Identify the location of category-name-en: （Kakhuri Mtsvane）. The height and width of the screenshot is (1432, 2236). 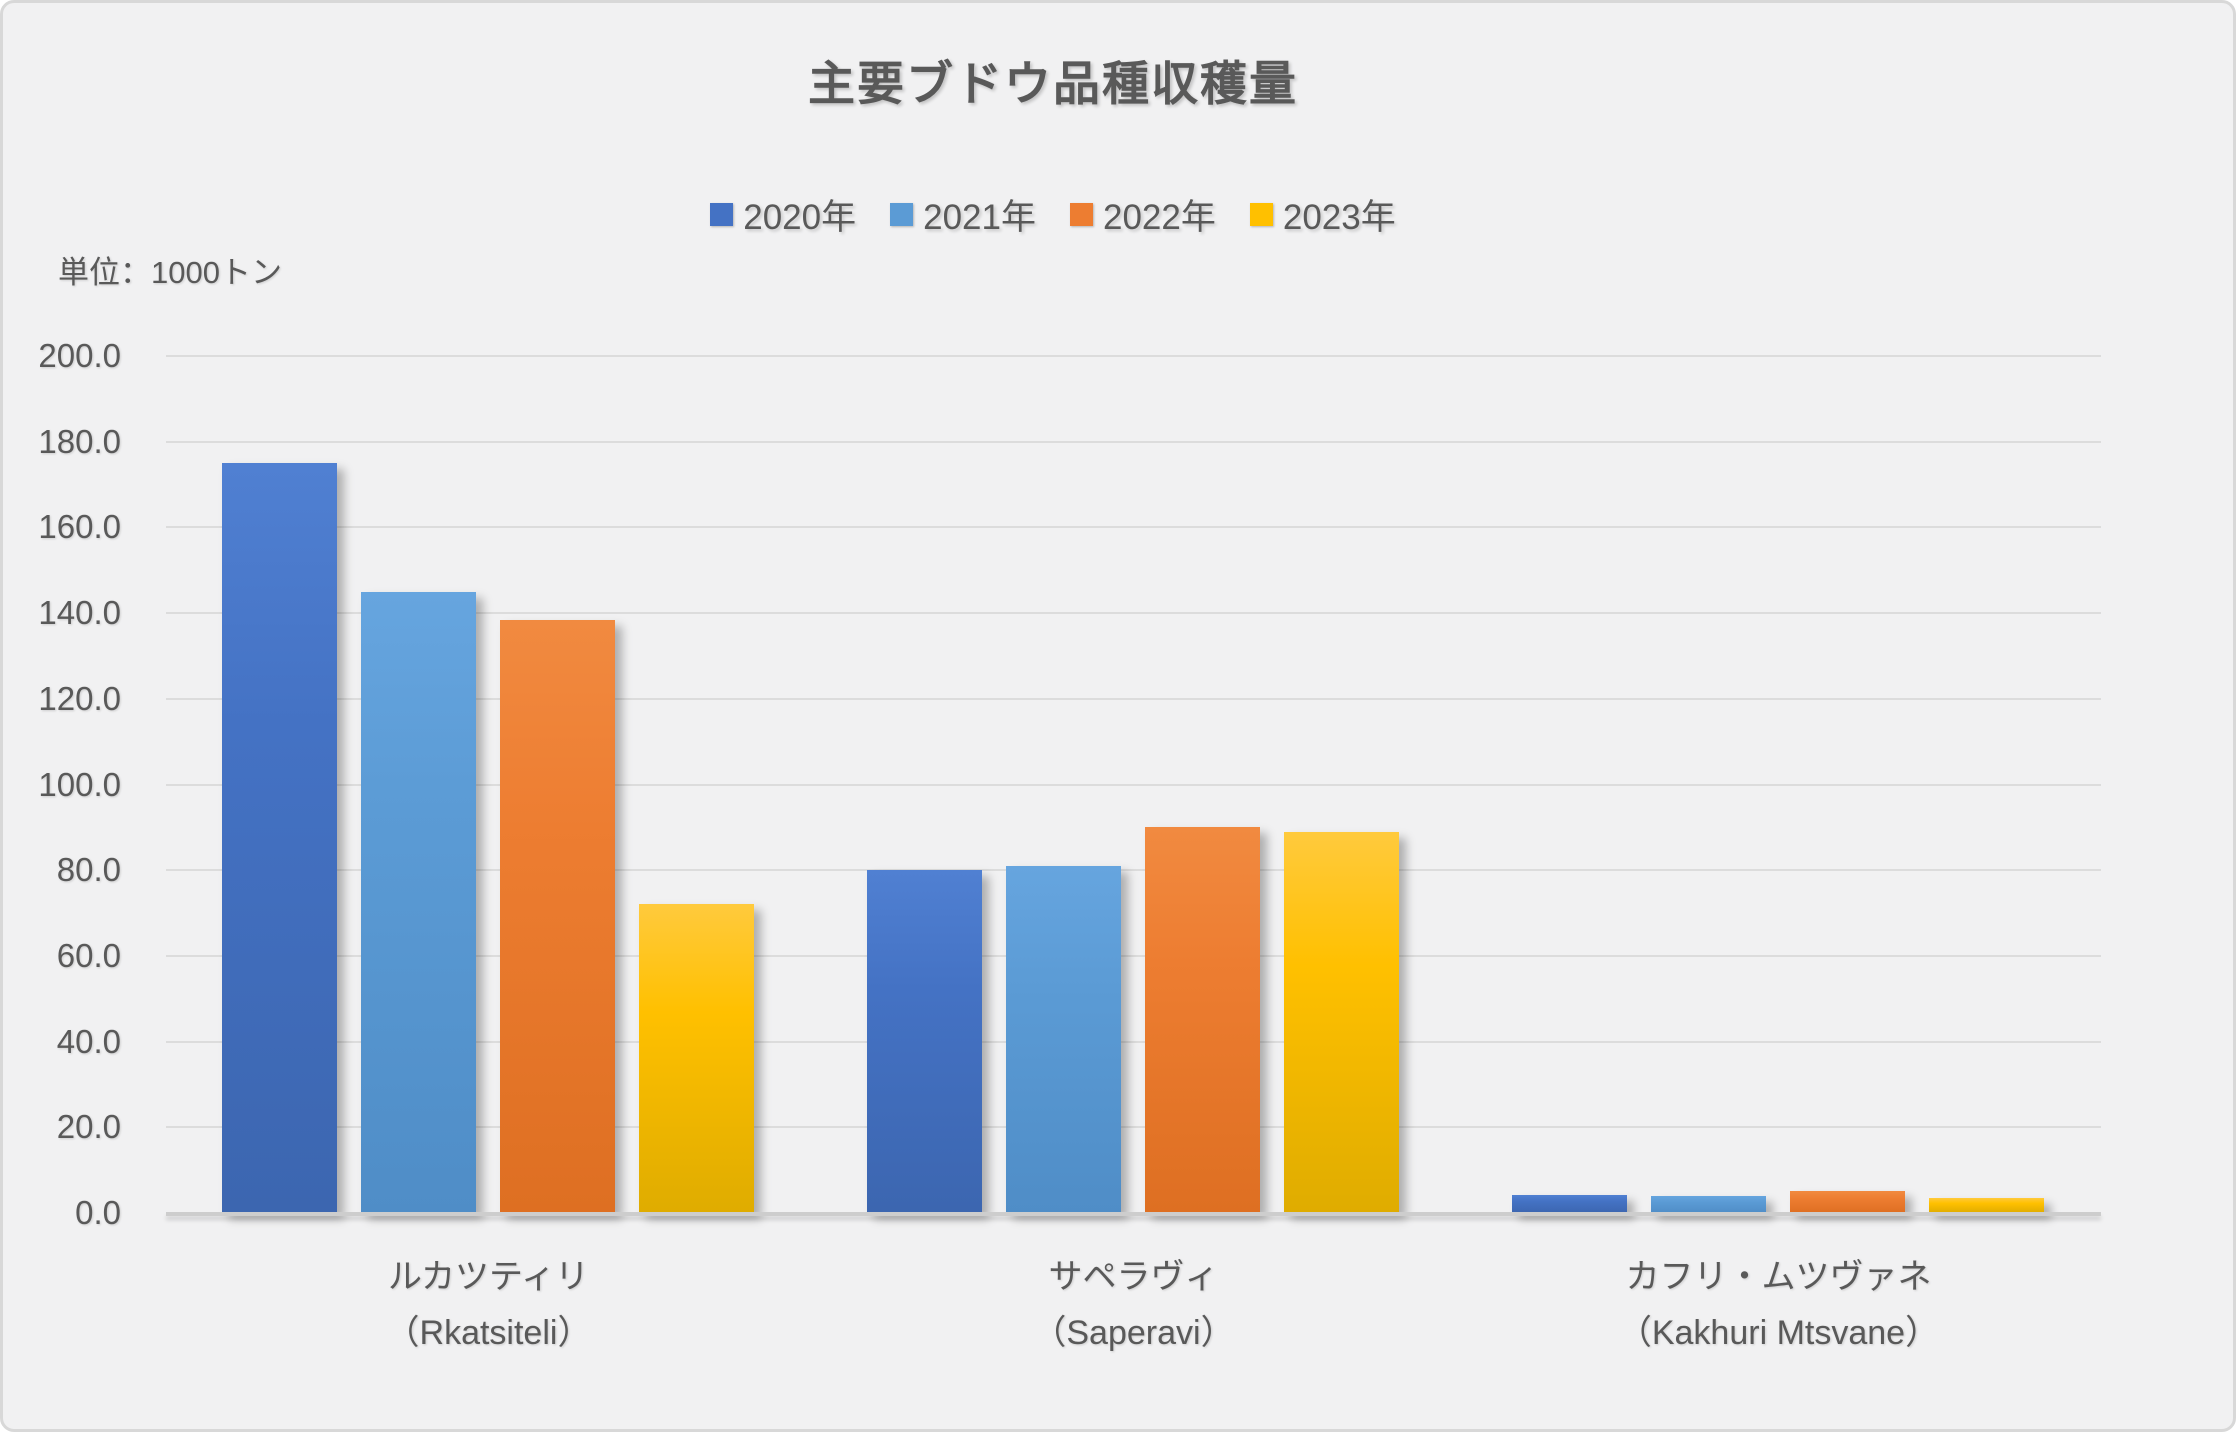
(1778, 1333).